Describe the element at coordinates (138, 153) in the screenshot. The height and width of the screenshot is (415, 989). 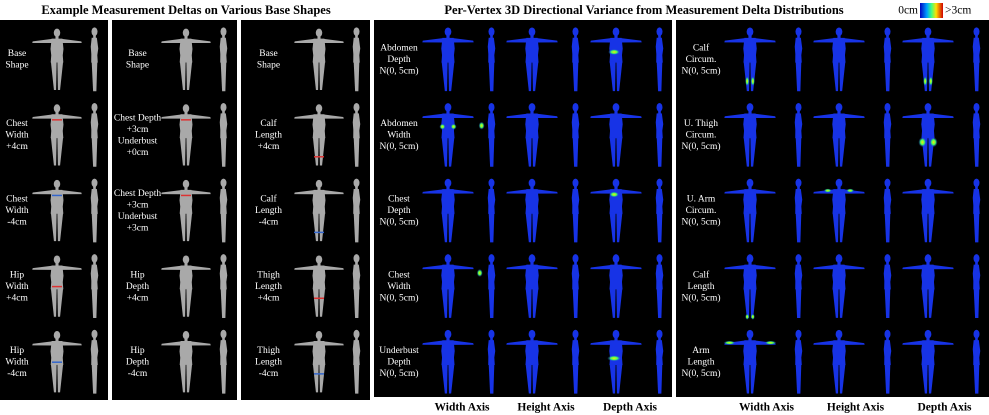
I see `row-label: +0cm` at that location.